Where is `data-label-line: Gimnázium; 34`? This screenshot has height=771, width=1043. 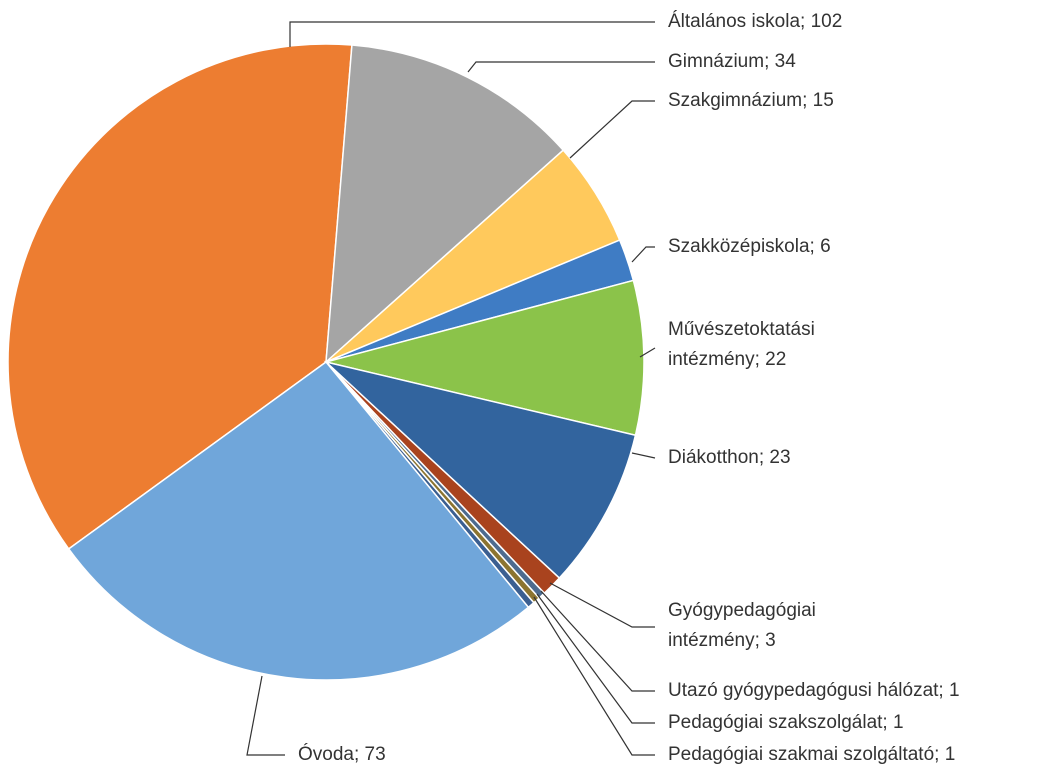
data-label-line: Gimnázium; 34 is located at coordinates (732, 61).